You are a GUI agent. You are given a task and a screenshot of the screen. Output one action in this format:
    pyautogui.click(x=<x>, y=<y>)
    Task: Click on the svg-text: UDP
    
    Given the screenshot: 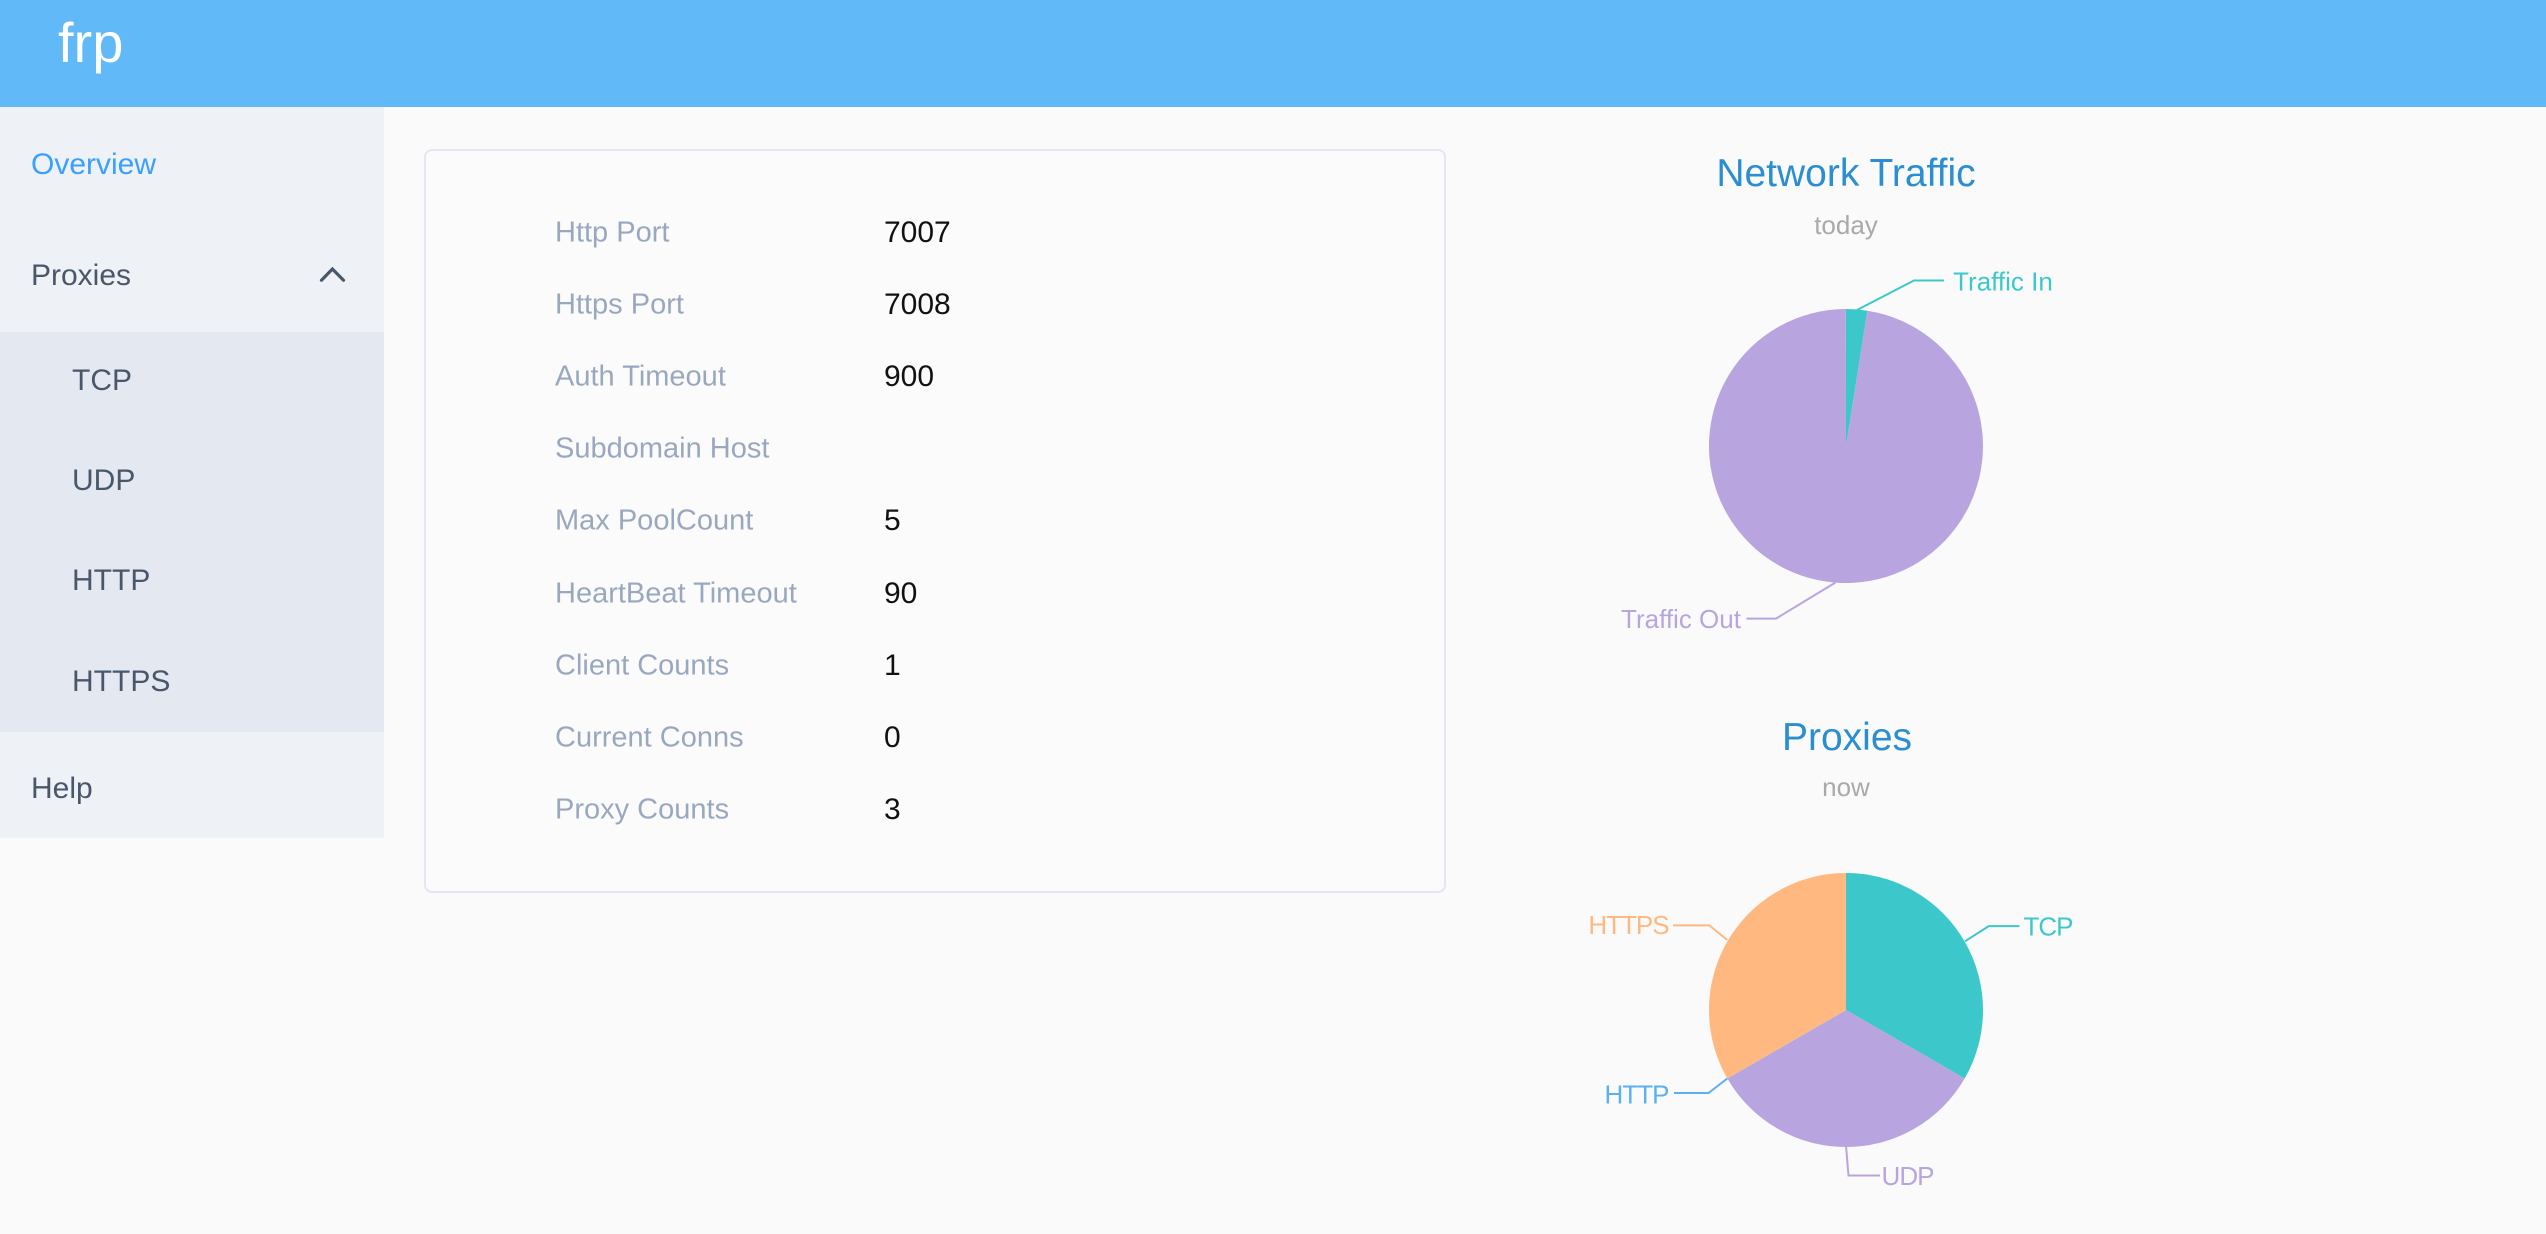 What is the action you would take?
    pyautogui.click(x=1908, y=1176)
    